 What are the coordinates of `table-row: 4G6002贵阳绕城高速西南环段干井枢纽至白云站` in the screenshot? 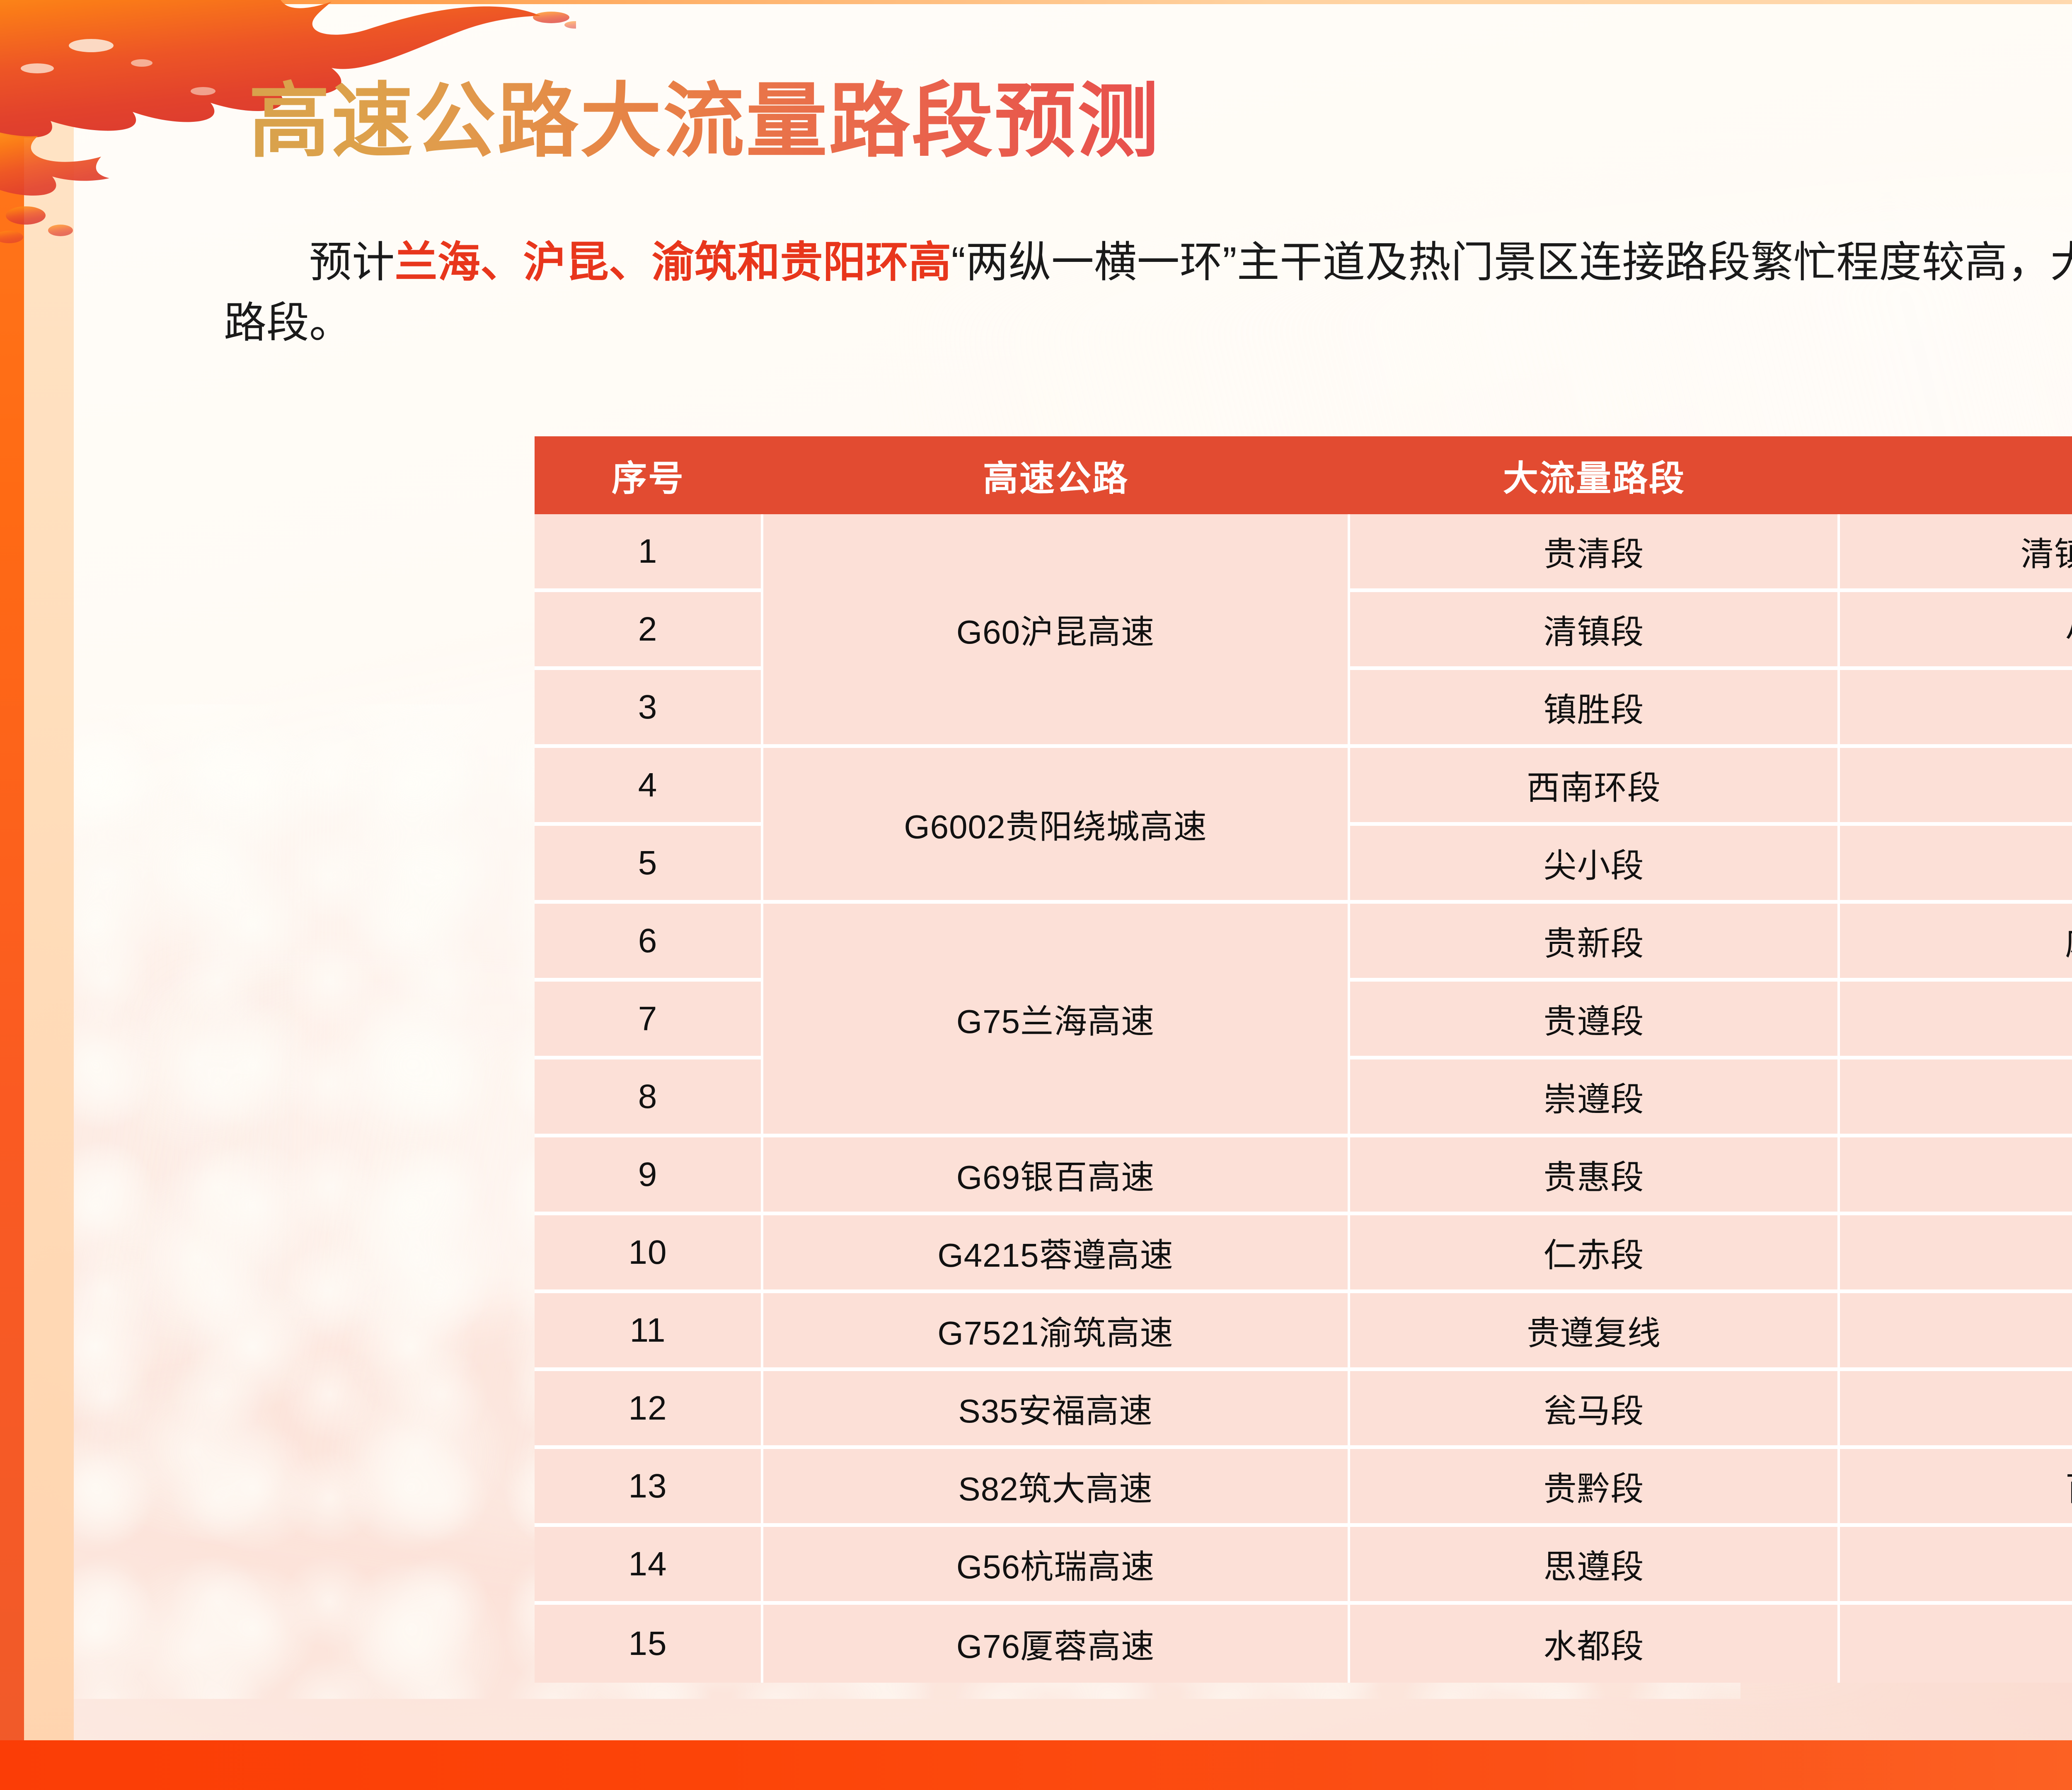 It's located at (1303, 826).